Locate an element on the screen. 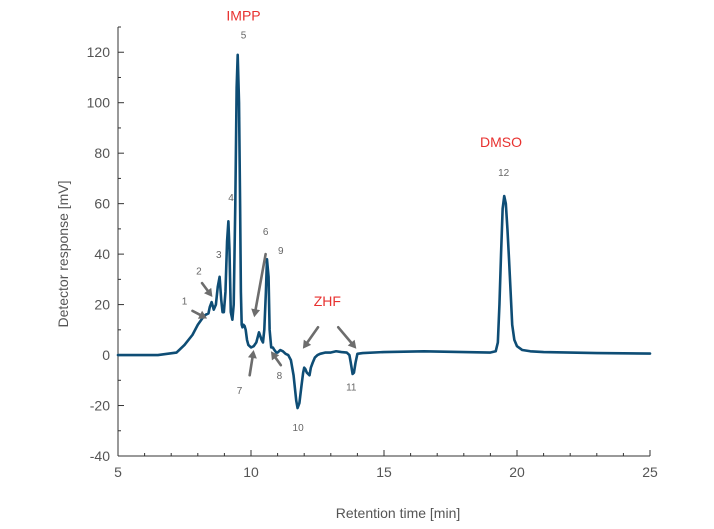 This screenshot has height=529, width=714. y-tick-label: 20 is located at coordinates (102, 305).